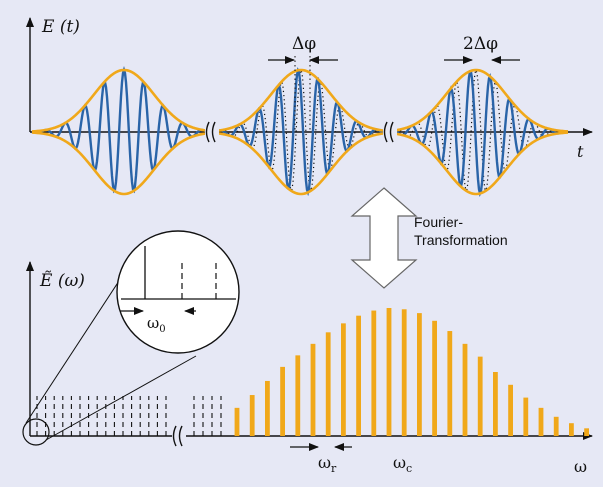  What do you see at coordinates (402, 464) in the screenshot?
I see `omega-c-label: ωc` at bounding box center [402, 464].